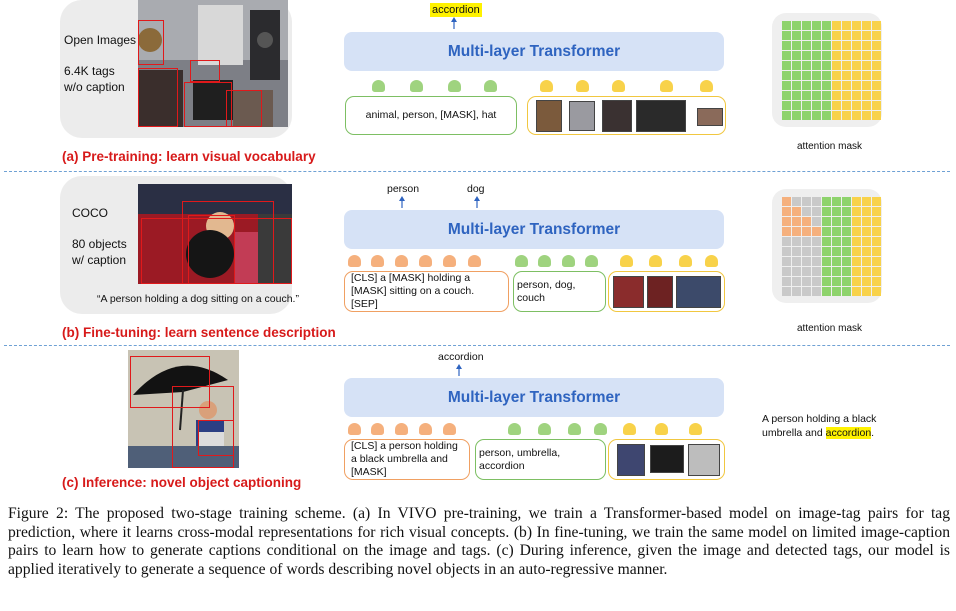  Describe the element at coordinates (216, 438) in the screenshot. I see `inference-bbox-accordion` at that location.